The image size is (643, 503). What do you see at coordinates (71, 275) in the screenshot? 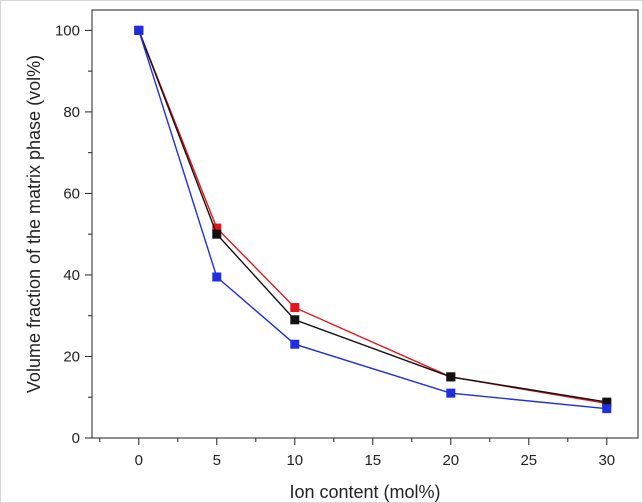
I see `y-tick-label: 40` at bounding box center [71, 275].